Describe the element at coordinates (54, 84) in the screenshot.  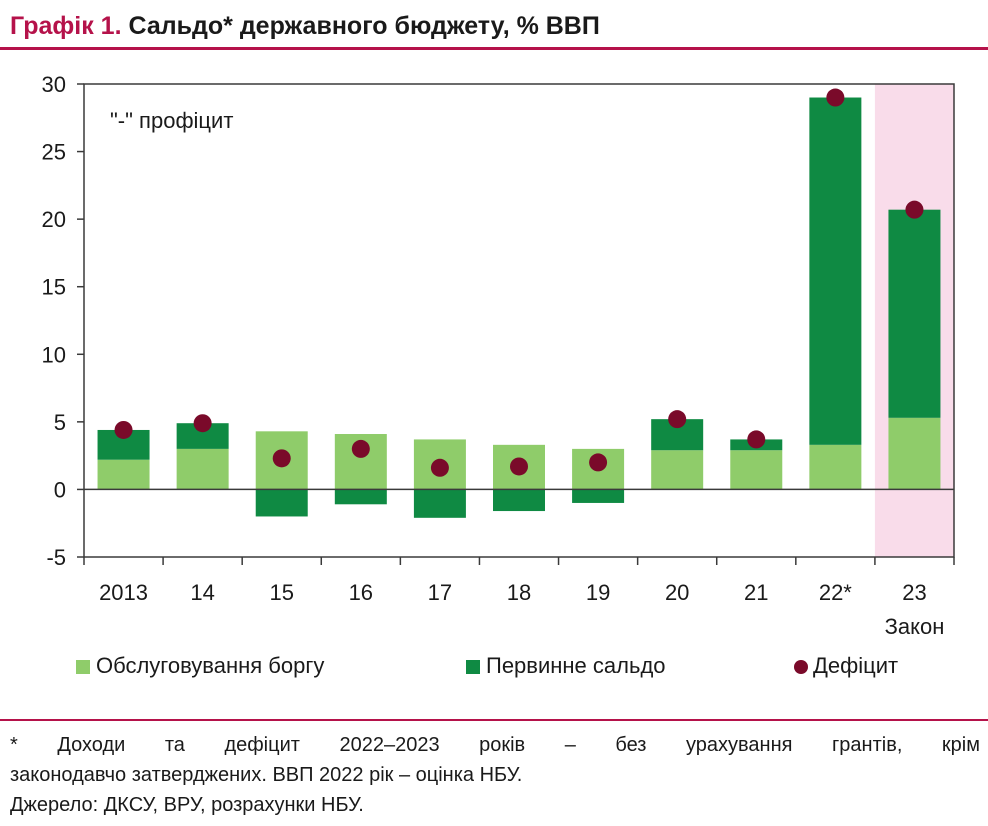
I see `y-tick-label: 30` at that location.